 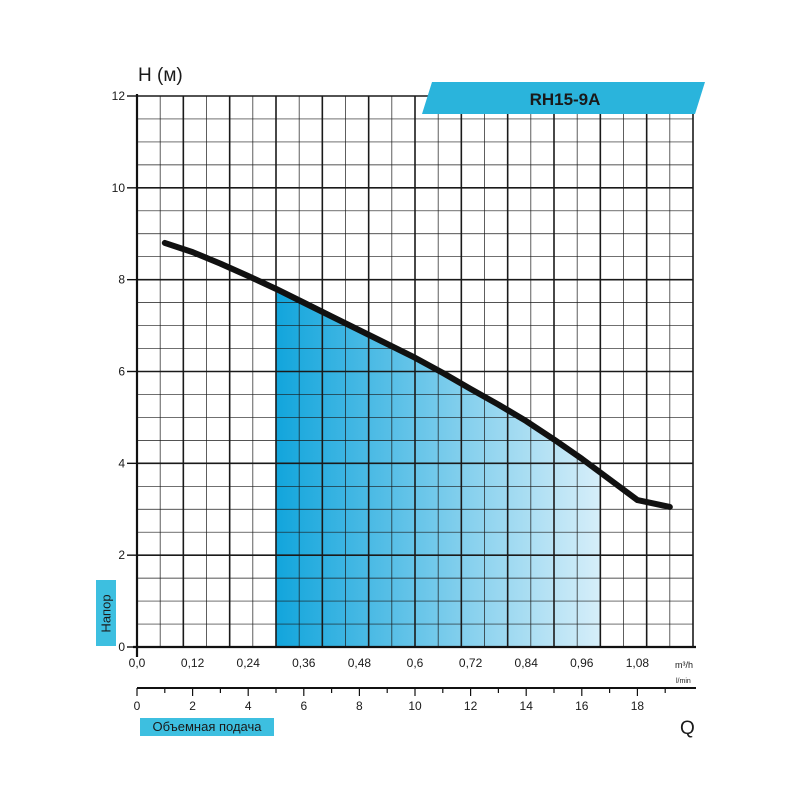 I want to click on y-axis-label-box: Напор, so click(x=106, y=613).